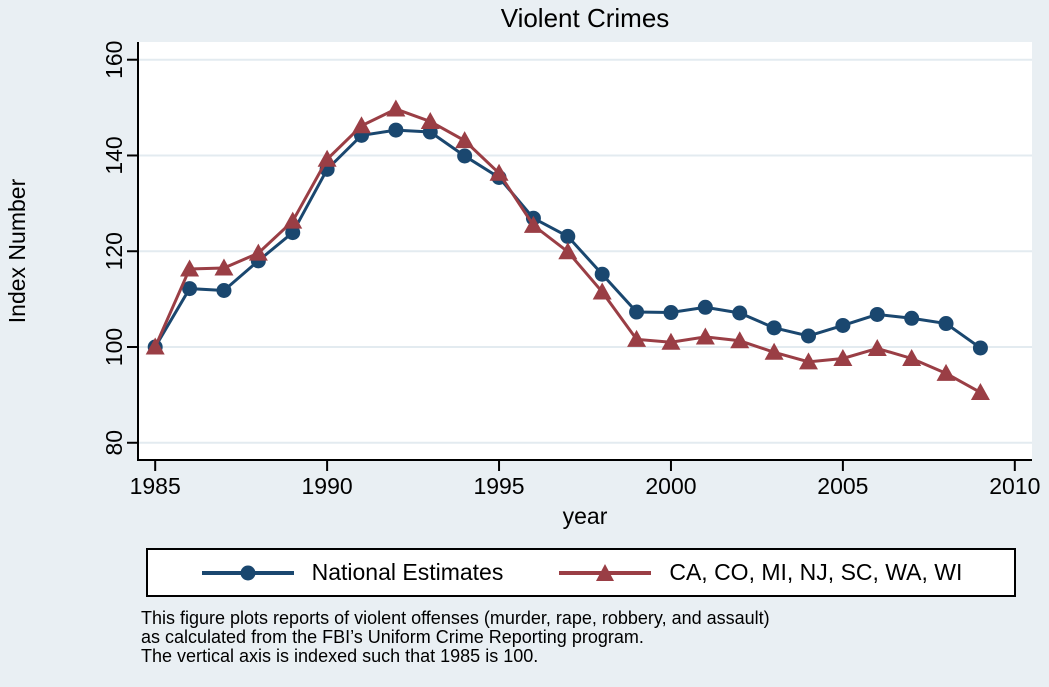 Image resolution: width=1049 pixels, height=687 pixels. Describe the element at coordinates (114, 60) in the screenshot. I see `y-tick-label: 160` at that location.